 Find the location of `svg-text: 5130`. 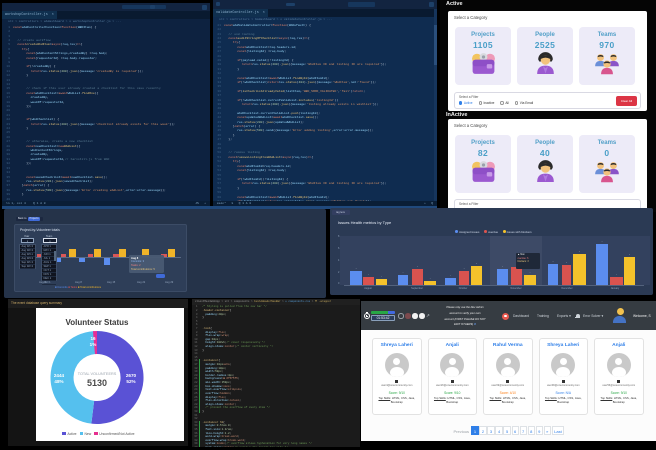

svg-text: 5130 is located at coordinates (97, 383).